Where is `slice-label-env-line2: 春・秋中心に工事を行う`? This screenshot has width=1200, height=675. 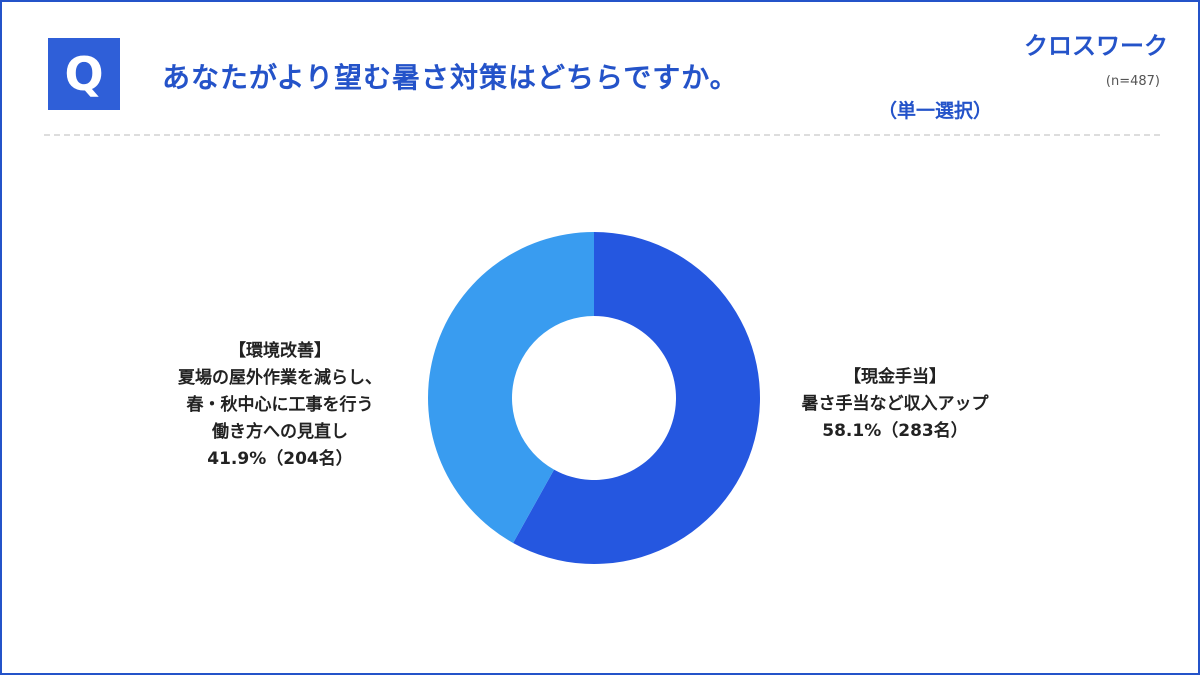
slice-label-env-line2: 春・秋中心に工事を行う is located at coordinates (280, 405).